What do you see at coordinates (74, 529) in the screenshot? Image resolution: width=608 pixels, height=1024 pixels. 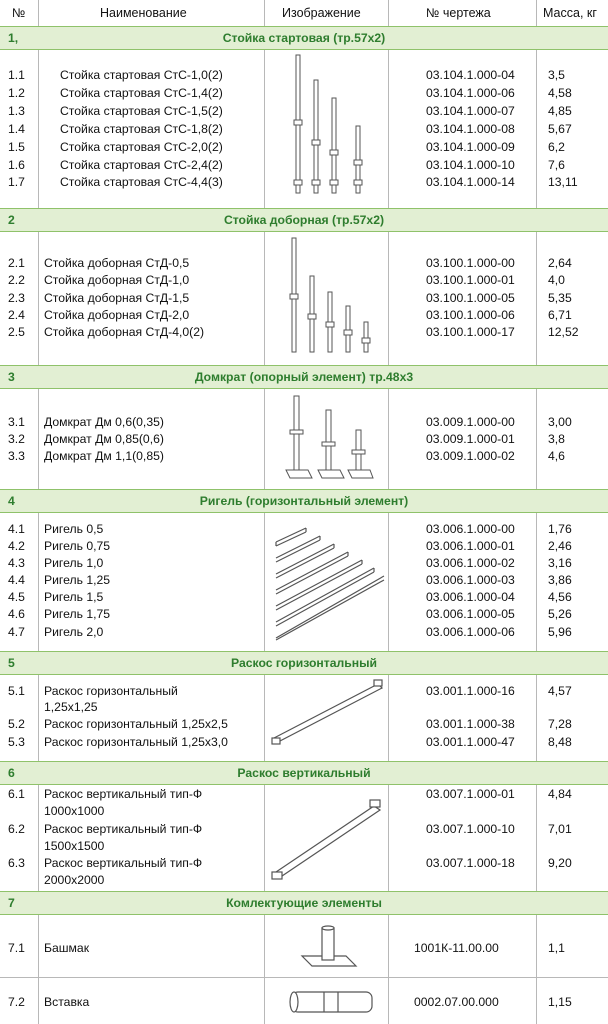 I see `row-name: Ригель 0,5` at bounding box center [74, 529].